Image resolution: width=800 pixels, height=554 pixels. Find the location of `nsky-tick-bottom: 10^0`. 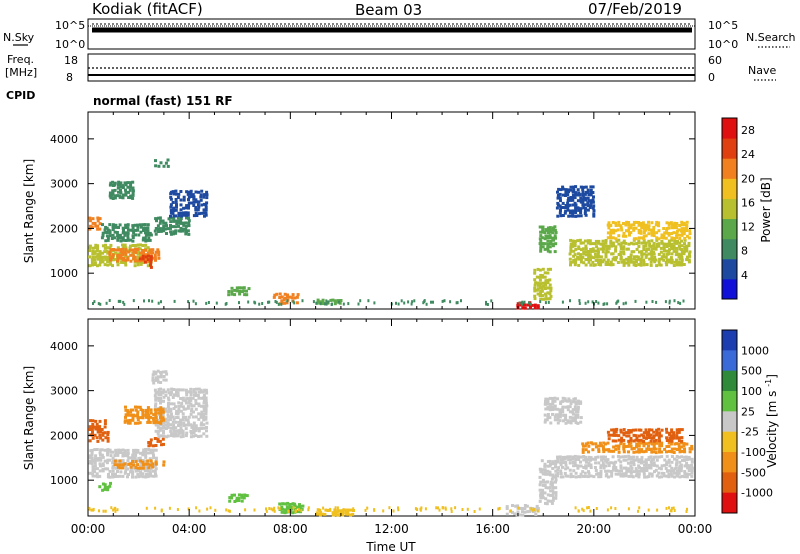

nsky-tick-bottom: 10^0 is located at coordinates (70, 44).